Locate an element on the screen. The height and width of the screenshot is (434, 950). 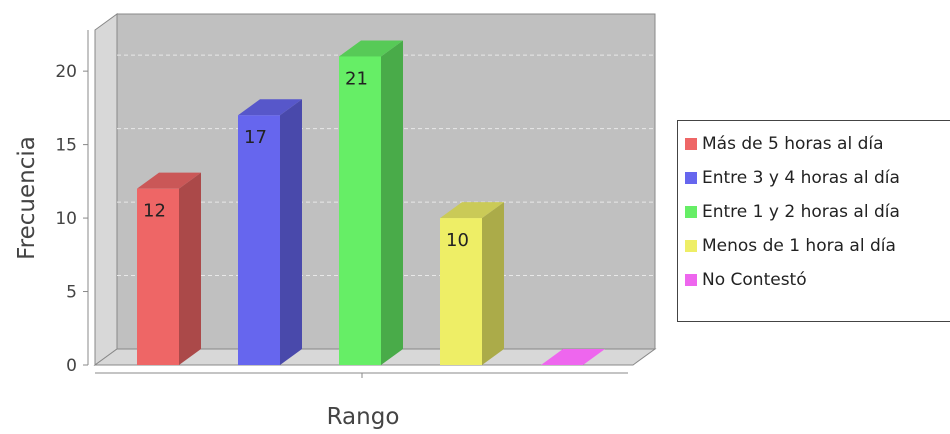
bar-group: 10 is located at coordinates (472, 283).